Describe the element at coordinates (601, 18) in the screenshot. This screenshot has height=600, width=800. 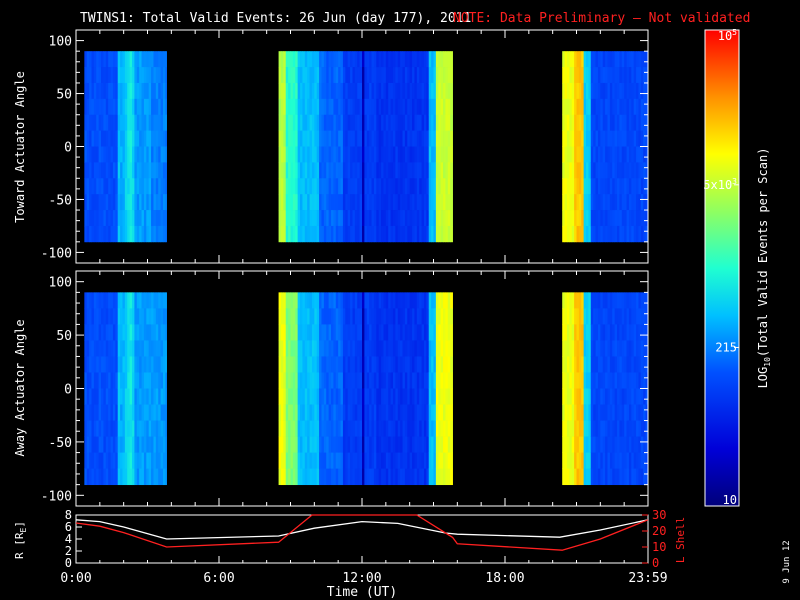
I see `preliminary-note: NOTE: Data Preliminary – Not validated` at that location.